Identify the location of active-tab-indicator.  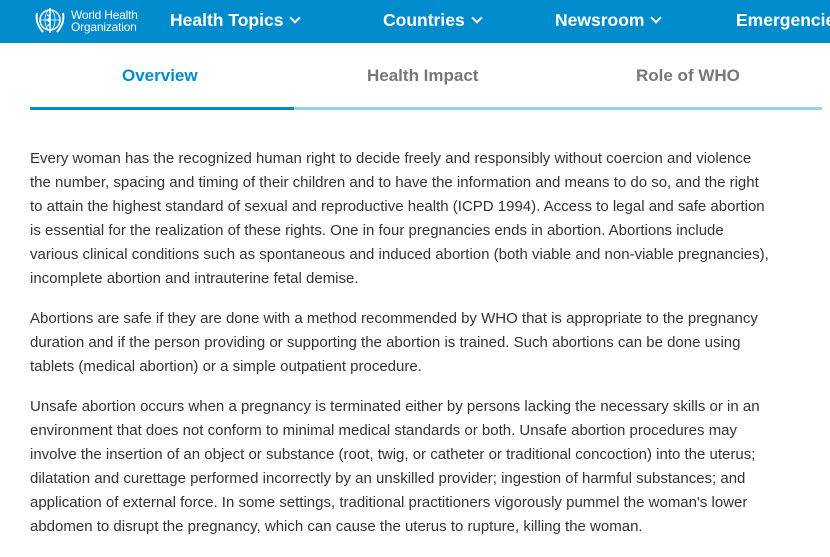
(162, 108).